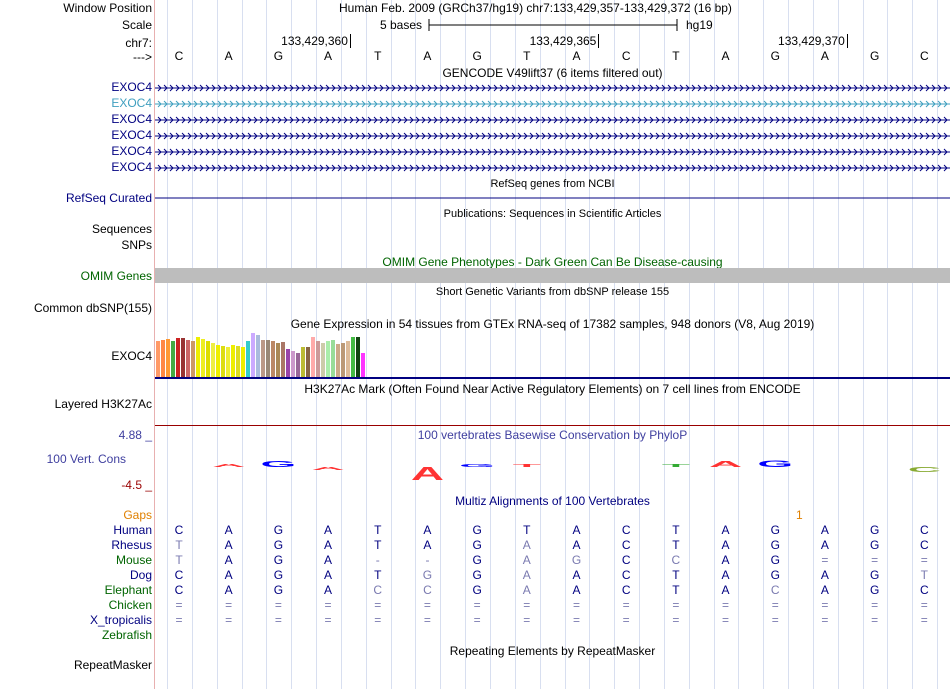 This screenshot has width=950, height=689. Describe the element at coordinates (137, 515) in the screenshot. I see `label-gaps: Gaps` at that location.